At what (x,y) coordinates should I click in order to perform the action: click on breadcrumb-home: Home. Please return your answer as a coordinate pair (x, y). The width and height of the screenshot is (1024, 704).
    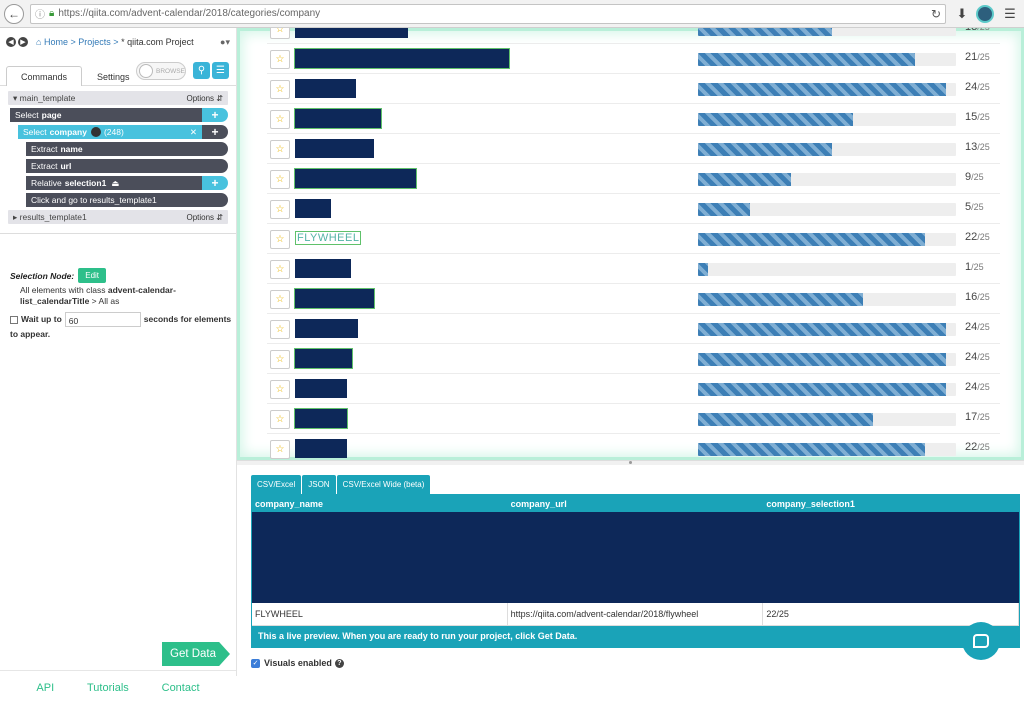
    Looking at the image, I should click on (55, 42).